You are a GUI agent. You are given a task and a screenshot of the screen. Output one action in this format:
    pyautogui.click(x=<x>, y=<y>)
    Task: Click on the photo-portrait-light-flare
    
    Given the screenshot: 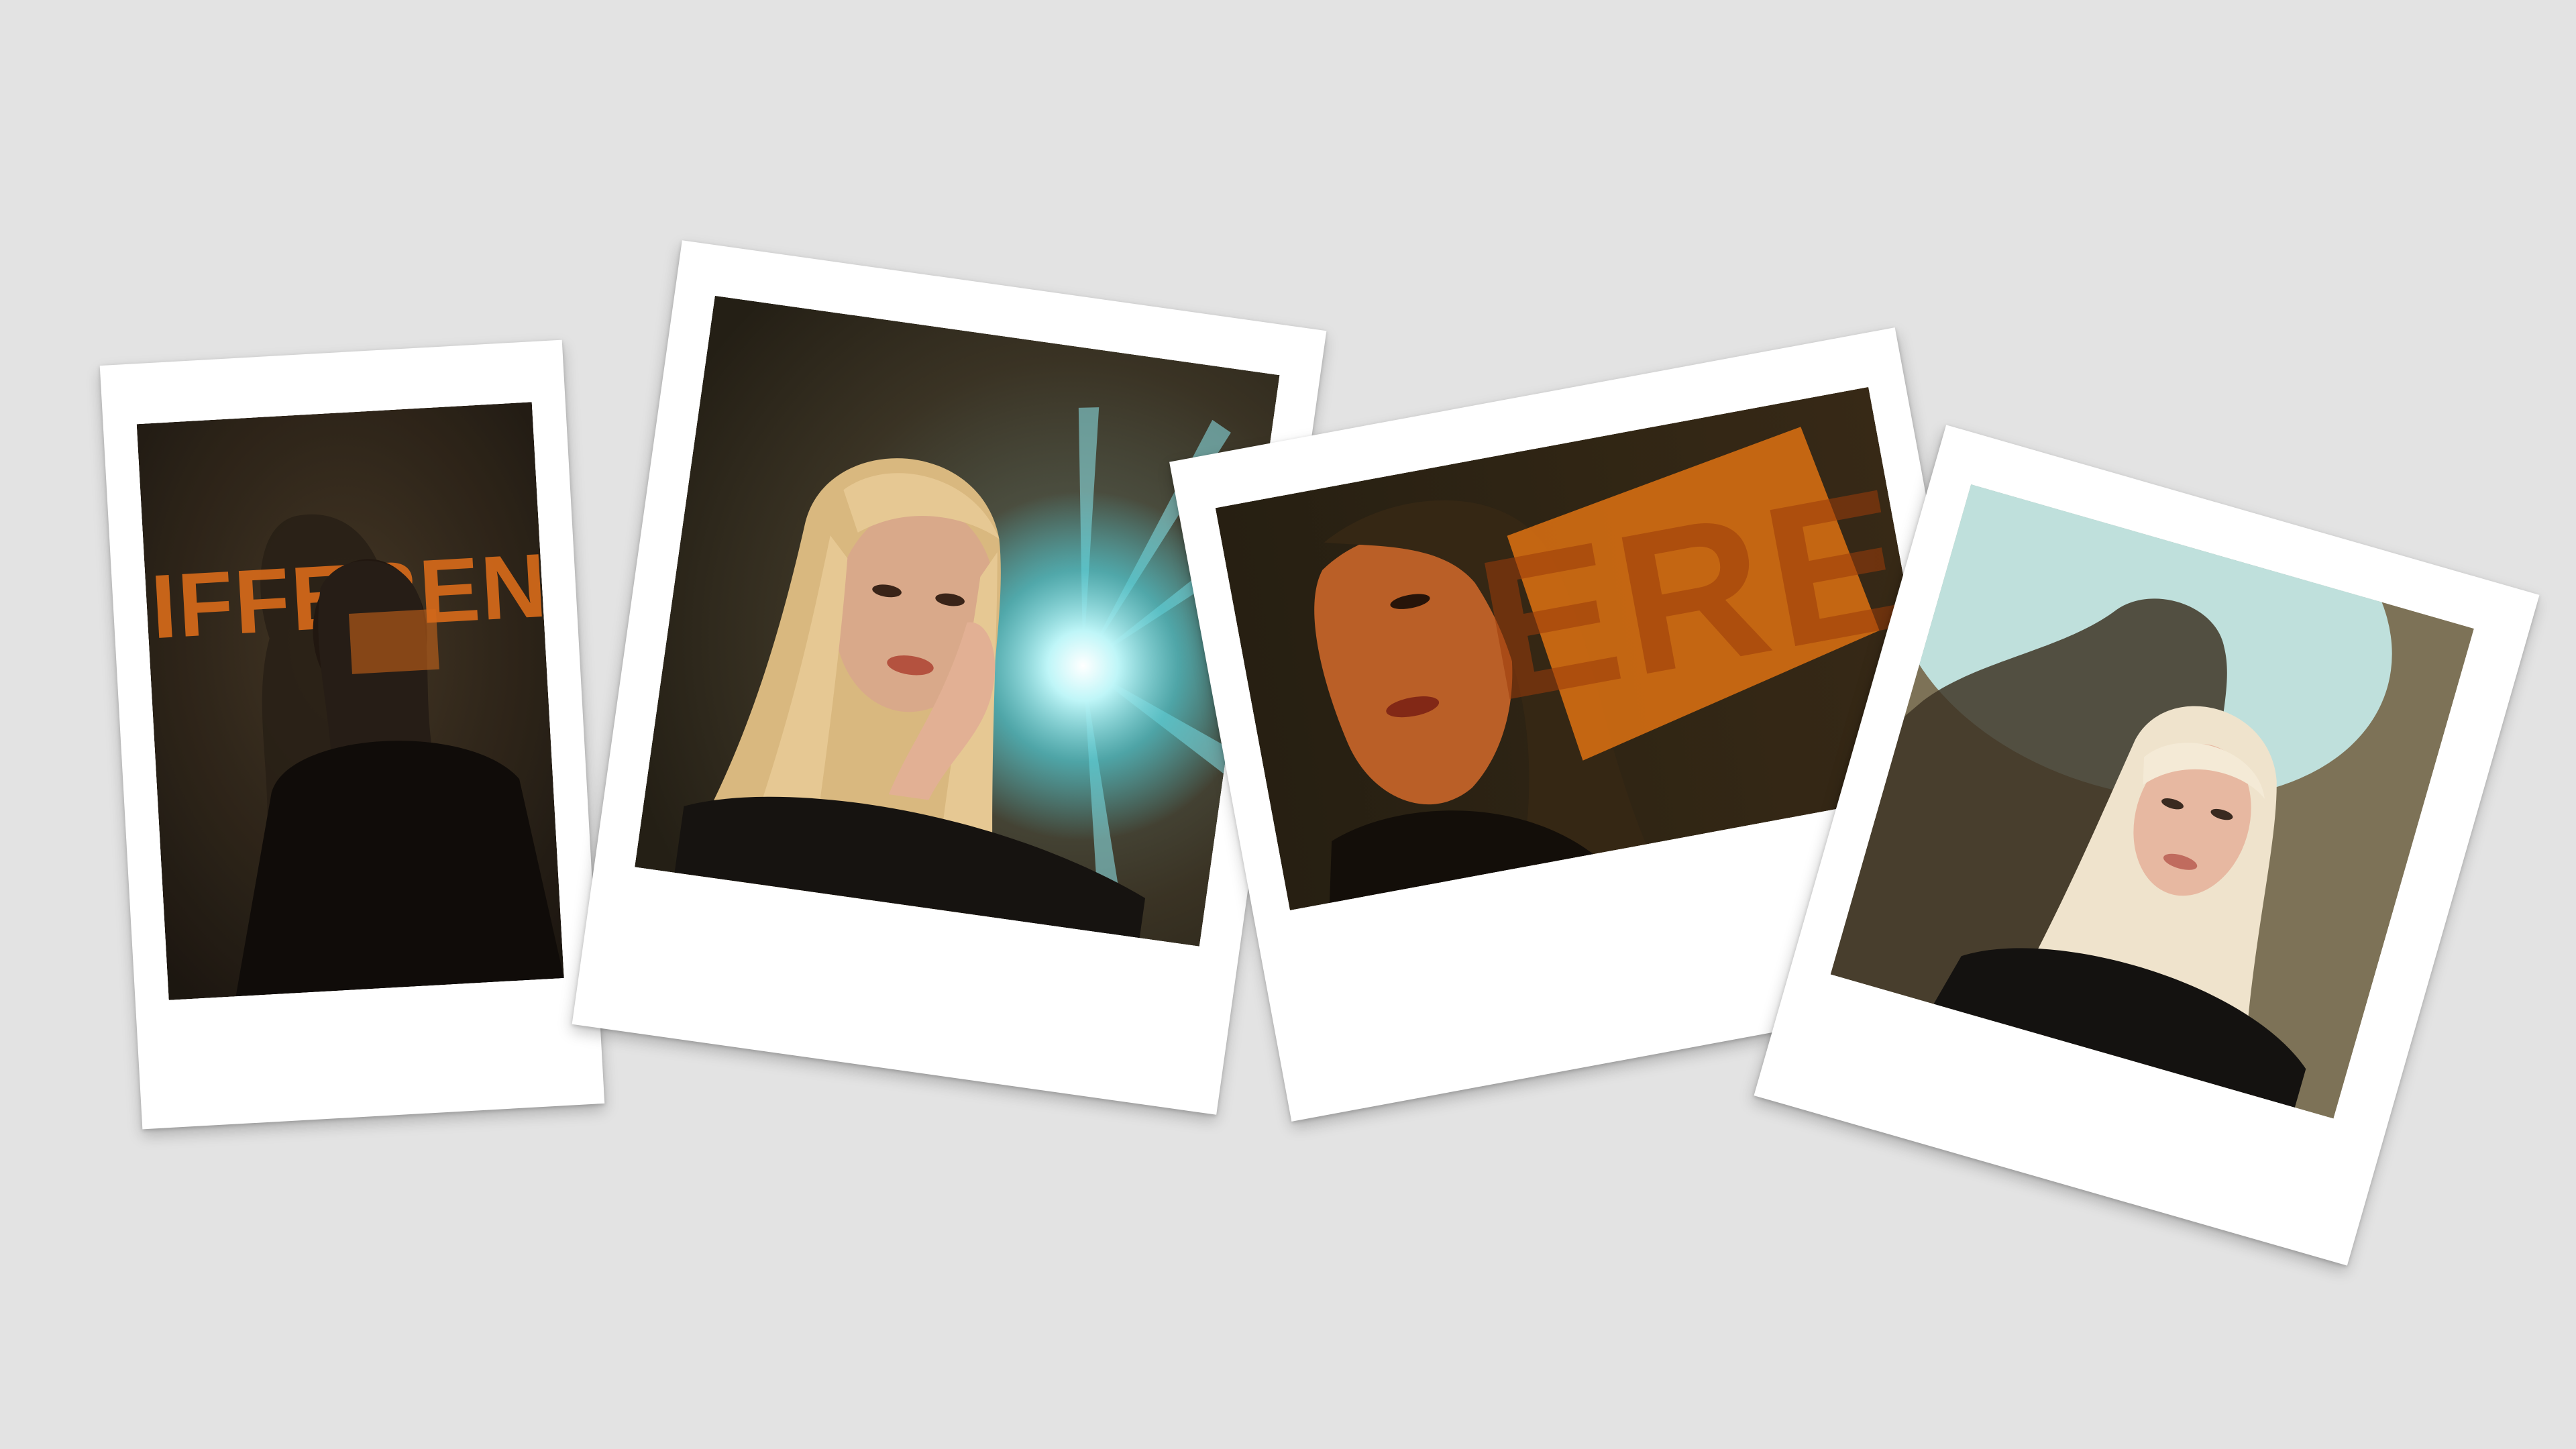 What is the action you would take?
    pyautogui.click(x=957, y=621)
    